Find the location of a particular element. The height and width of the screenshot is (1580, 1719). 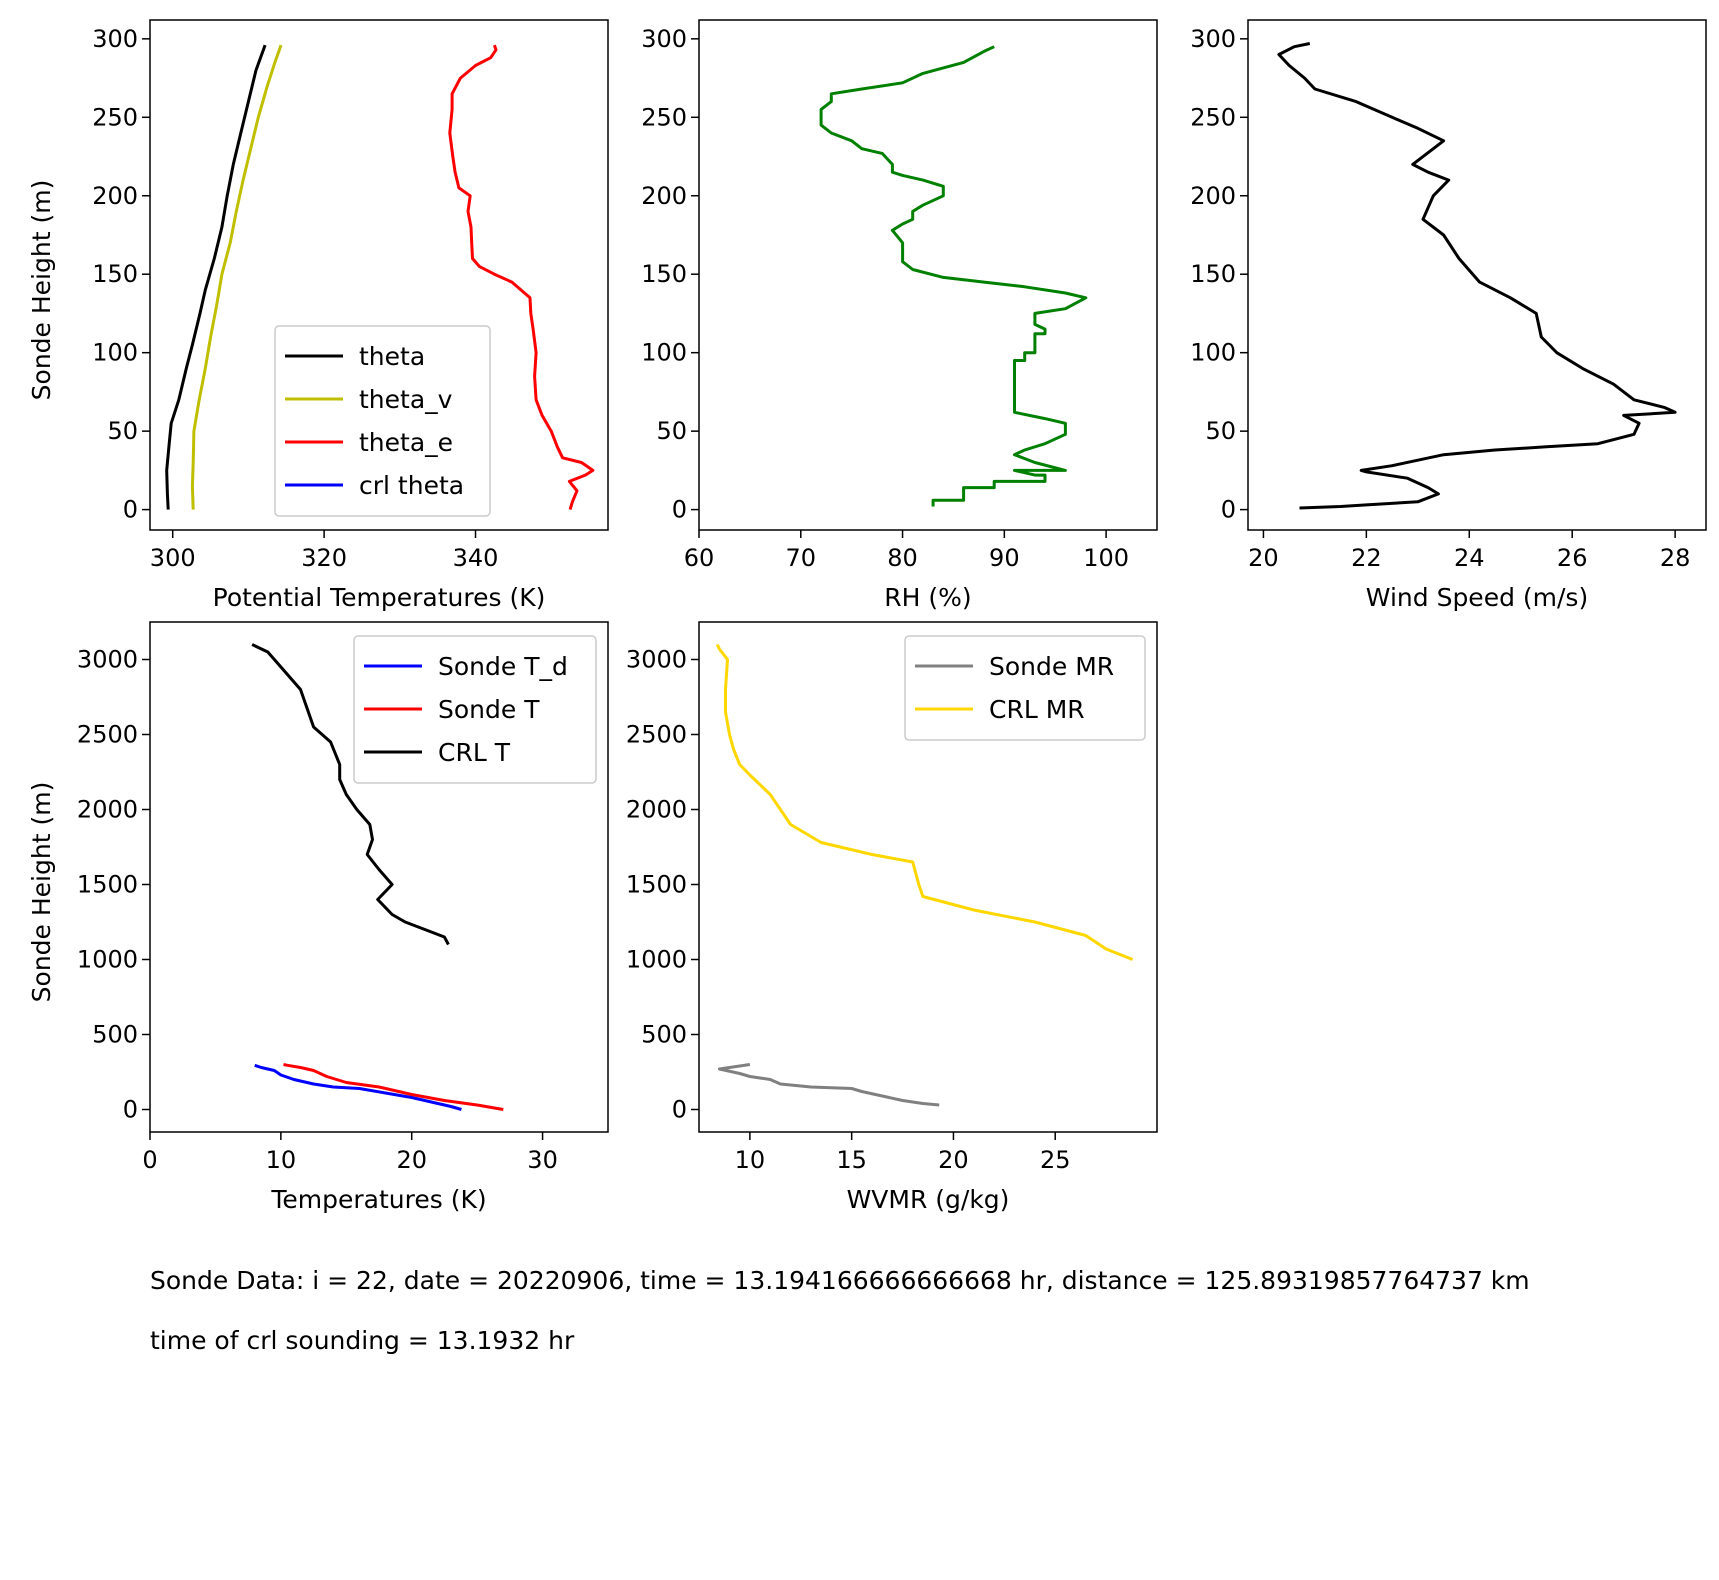

x-tick-label: 24 is located at coordinates (1469, 558).